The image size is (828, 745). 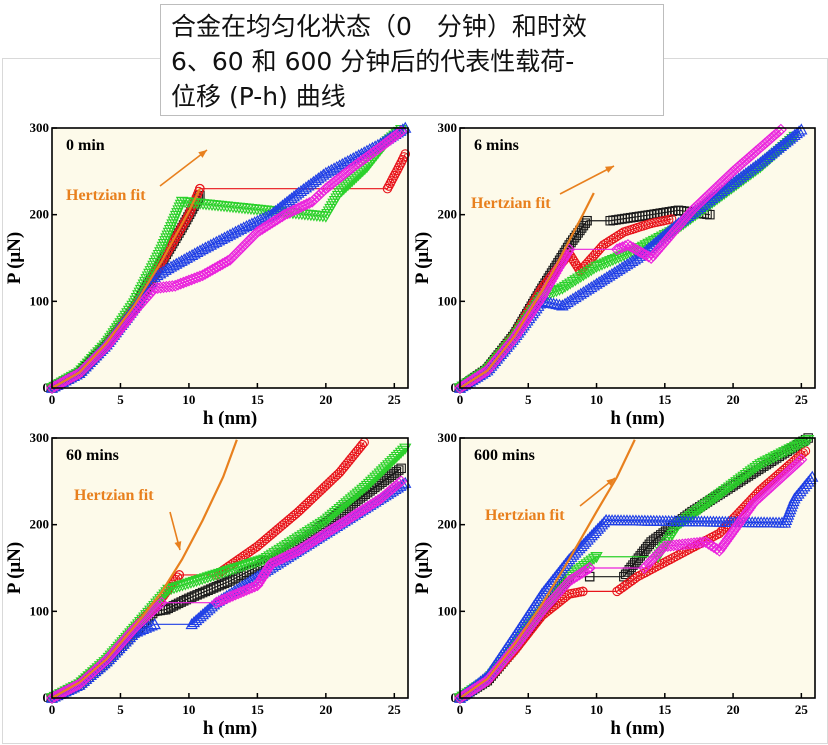 What do you see at coordinates (733, 399) in the screenshot?
I see `x-tick-label: 20` at bounding box center [733, 399].